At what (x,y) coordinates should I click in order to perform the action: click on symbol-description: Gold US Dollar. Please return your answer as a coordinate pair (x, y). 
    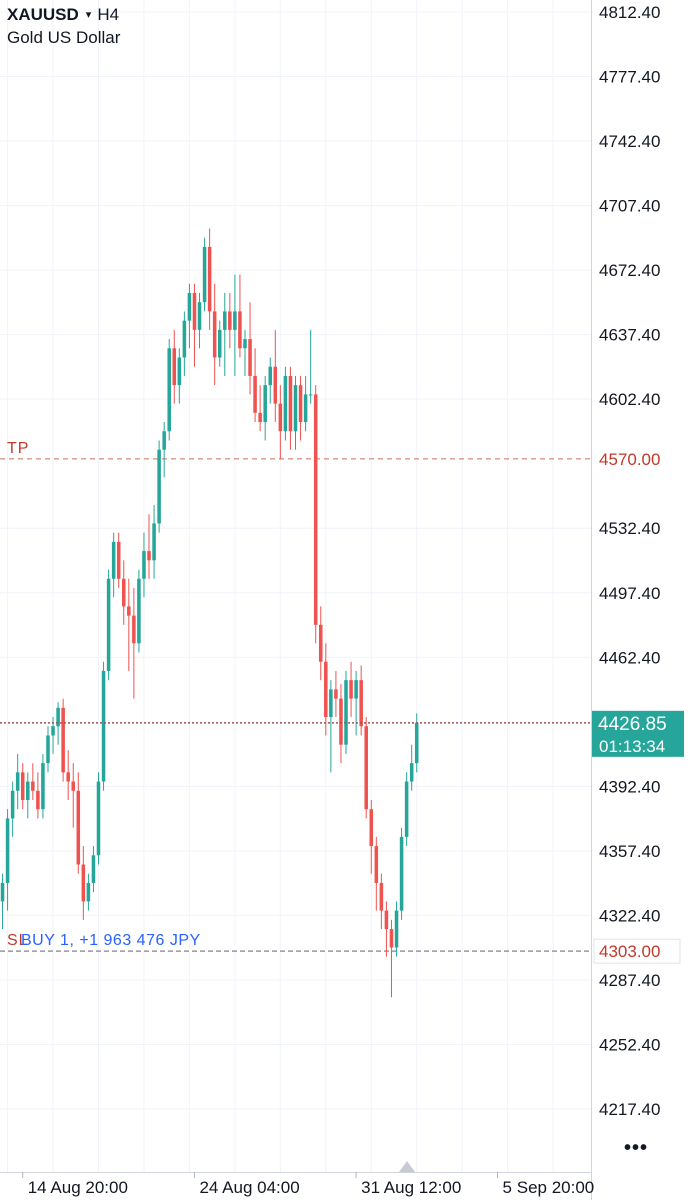
    Looking at the image, I should click on (64, 37).